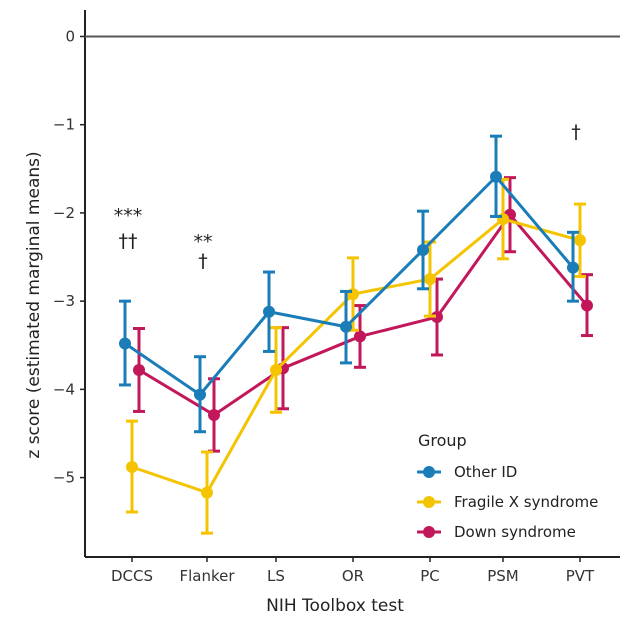  Describe the element at coordinates (128, 216) in the screenshot. I see `significance-annotation: ***` at that location.